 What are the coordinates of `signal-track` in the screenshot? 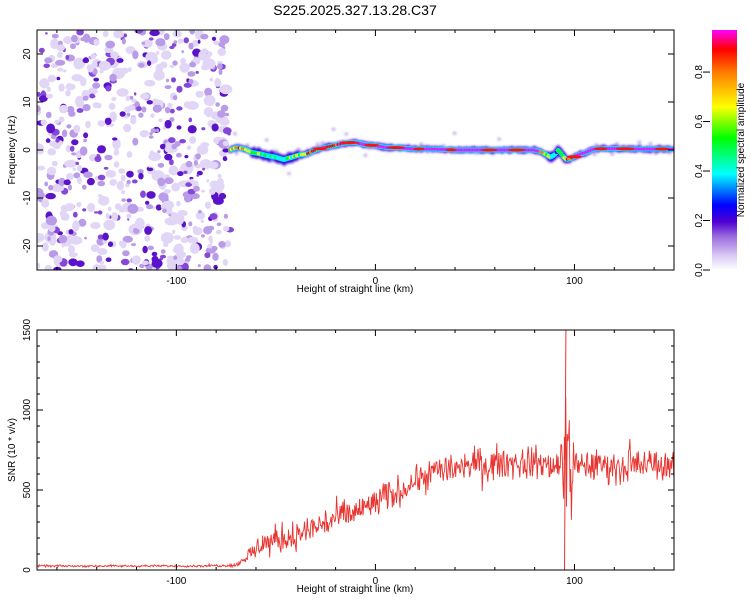 It's located at (450, 151).